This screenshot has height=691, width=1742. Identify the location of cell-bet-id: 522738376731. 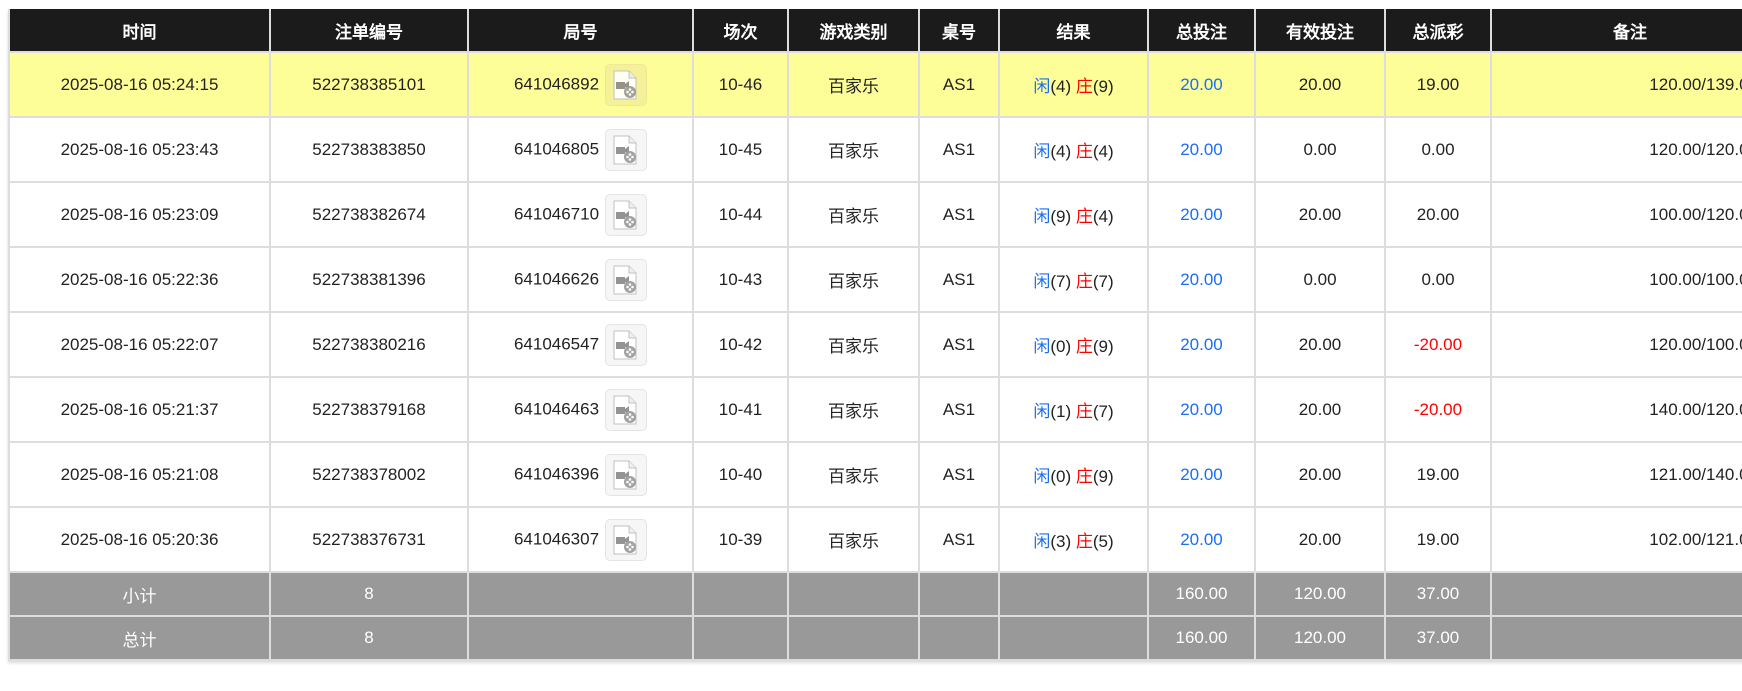
(369, 539).